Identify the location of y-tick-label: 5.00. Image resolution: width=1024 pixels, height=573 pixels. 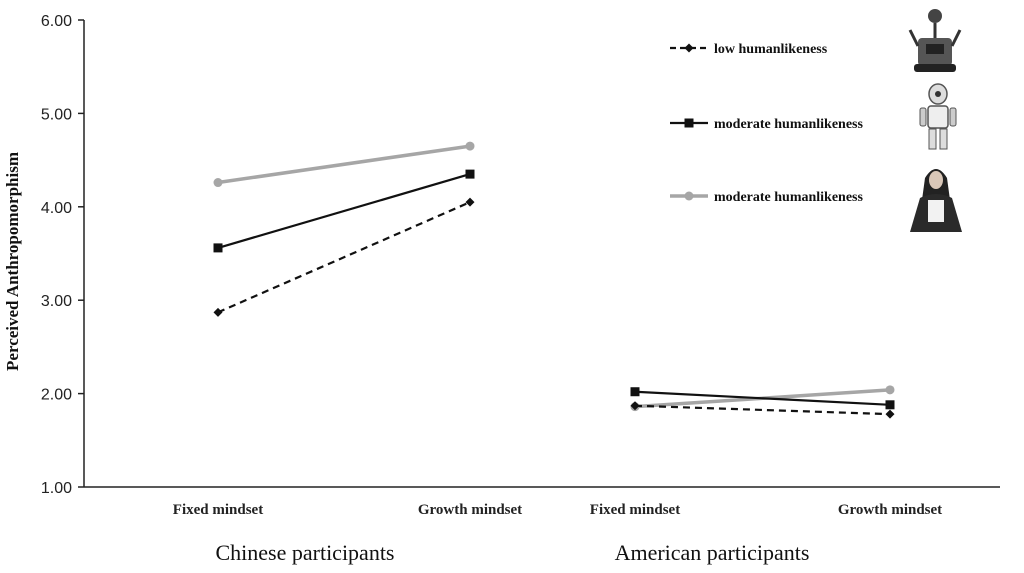
(56, 114).